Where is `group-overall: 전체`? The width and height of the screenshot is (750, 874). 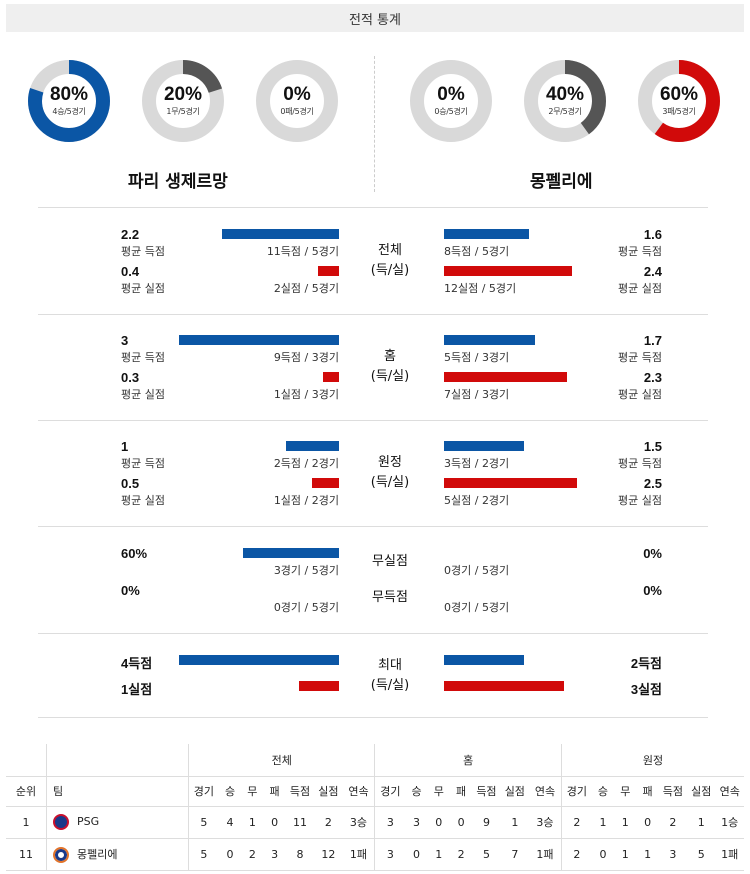
group-overall: 전체 is located at coordinates (282, 760).